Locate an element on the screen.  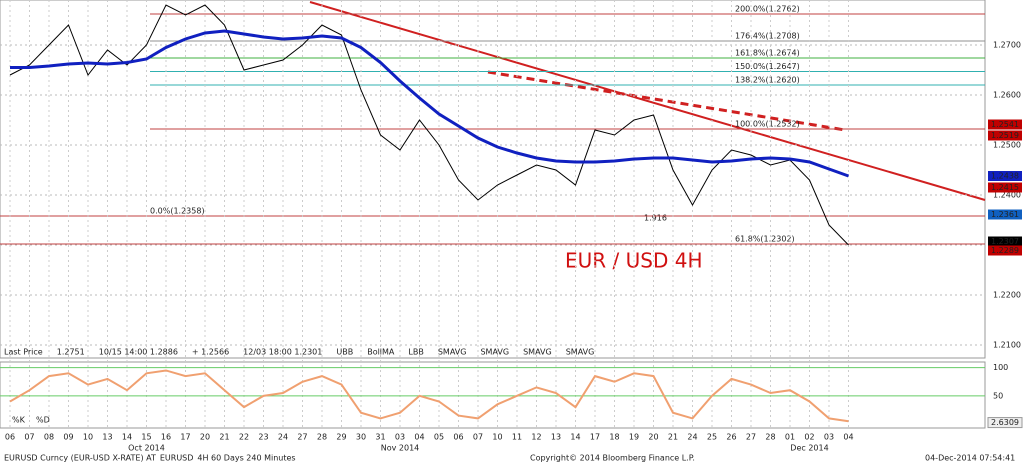
x-tick-label: 30 is located at coordinates (361, 437).